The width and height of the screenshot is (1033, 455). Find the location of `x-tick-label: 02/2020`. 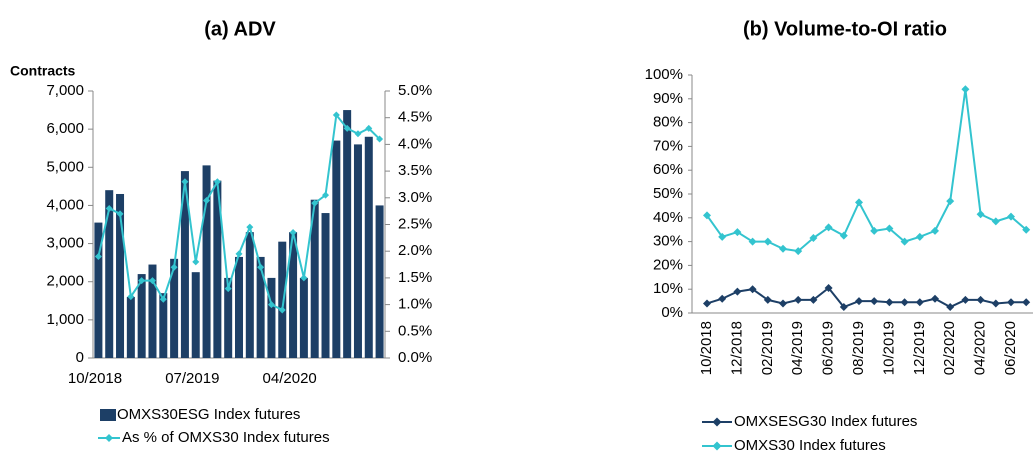

x-tick-label: 02/2020 is located at coordinates (949, 348).